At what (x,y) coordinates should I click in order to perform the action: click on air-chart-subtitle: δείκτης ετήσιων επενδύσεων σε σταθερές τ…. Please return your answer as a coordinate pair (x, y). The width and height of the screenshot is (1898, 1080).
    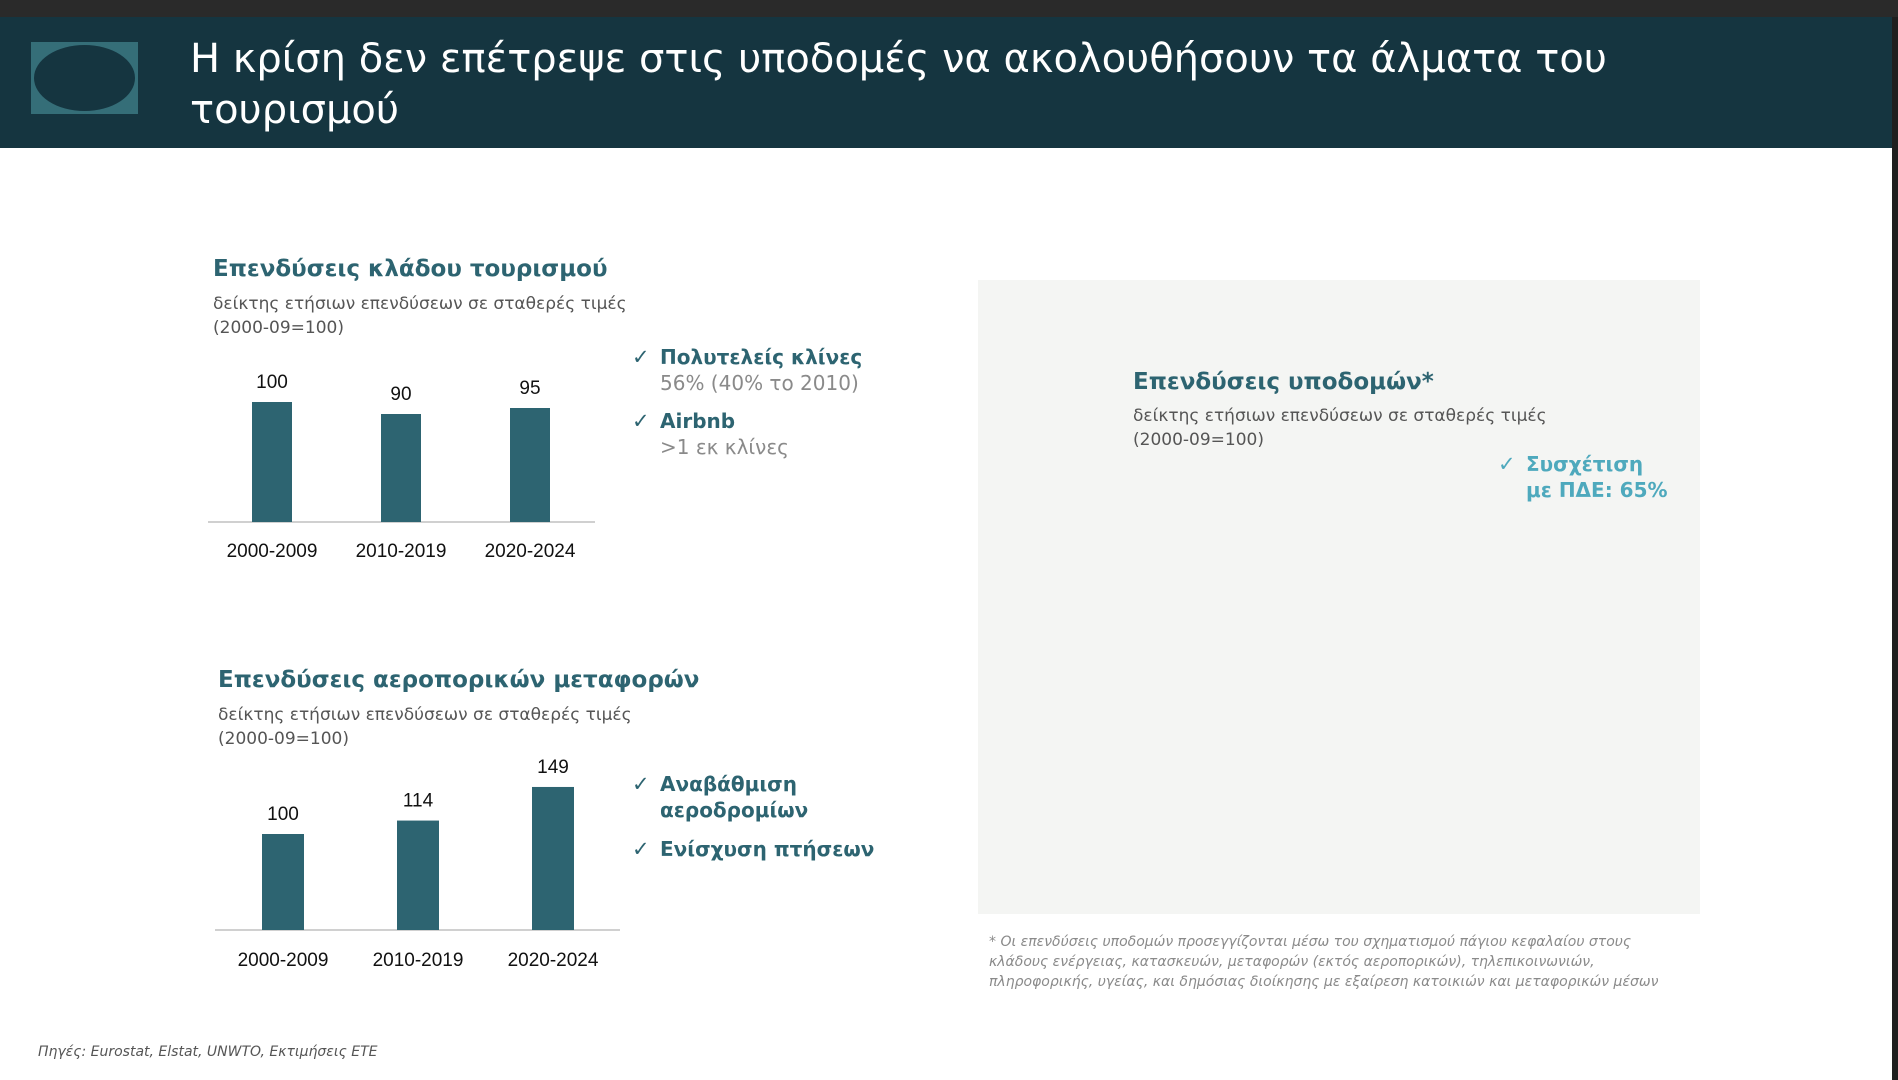
    Looking at the image, I should click on (425, 727).